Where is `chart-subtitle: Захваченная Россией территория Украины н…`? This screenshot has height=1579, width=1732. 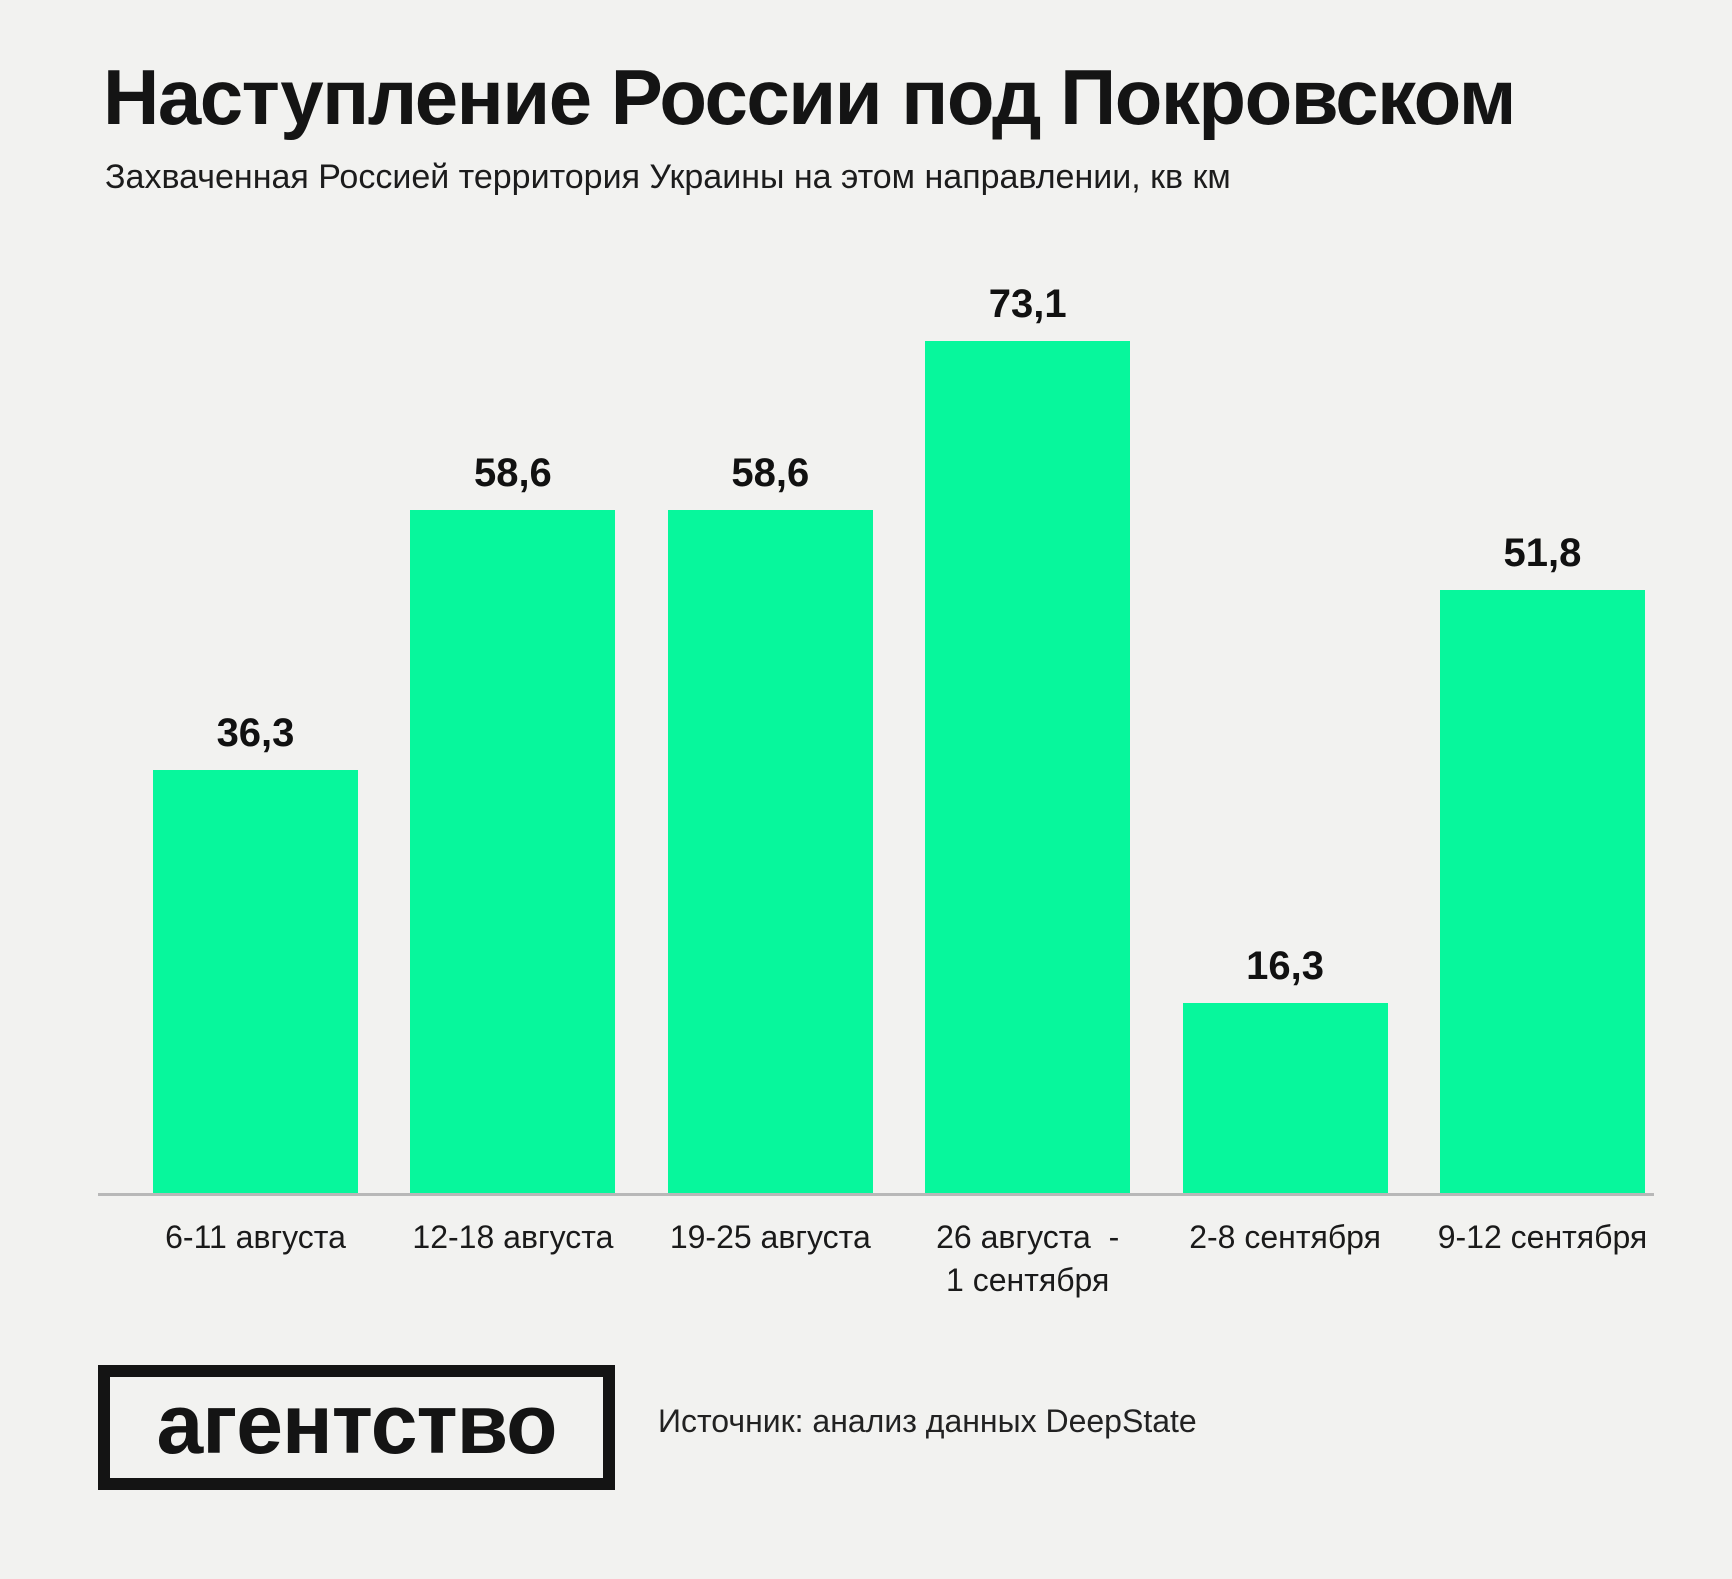 chart-subtitle: Захваченная Россией территория Украины н… is located at coordinates (668, 177).